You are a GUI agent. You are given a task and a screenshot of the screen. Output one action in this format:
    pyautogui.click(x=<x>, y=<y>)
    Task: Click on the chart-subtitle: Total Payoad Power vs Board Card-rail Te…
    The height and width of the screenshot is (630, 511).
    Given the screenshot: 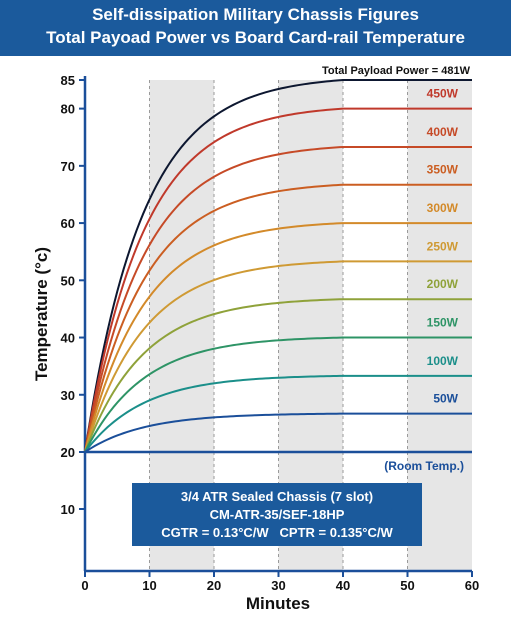 What is the action you would take?
    pyautogui.click(x=255, y=37)
    